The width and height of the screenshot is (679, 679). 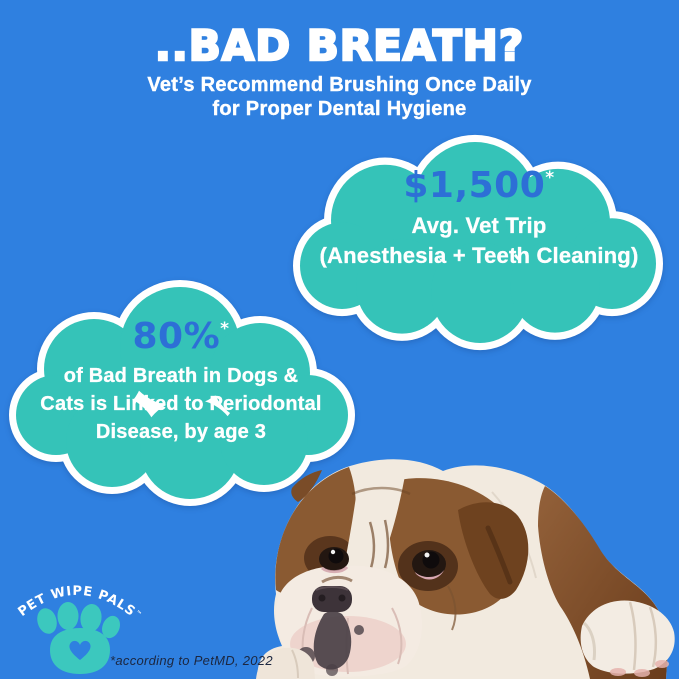 I want to click on dog-muzzle, so click(x=348, y=621).